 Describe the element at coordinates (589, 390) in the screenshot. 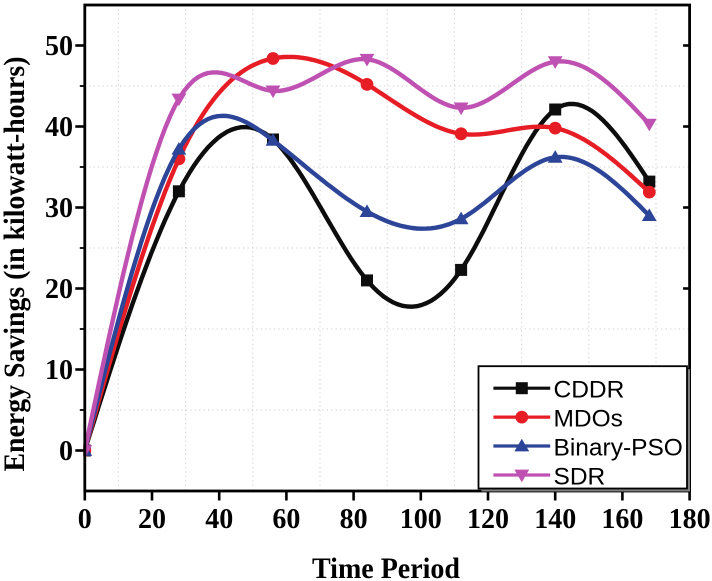

I see `svg-text: CDDR` at that location.